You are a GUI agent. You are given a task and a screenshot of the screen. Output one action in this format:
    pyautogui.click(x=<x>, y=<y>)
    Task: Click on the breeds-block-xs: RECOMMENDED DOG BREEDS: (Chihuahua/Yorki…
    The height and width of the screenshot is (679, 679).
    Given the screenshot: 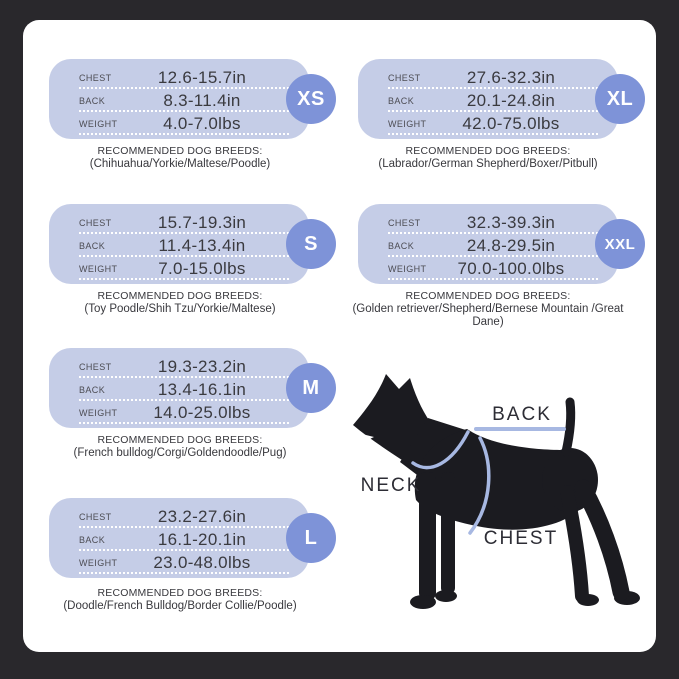 What is the action you would take?
    pyautogui.click(x=180, y=158)
    